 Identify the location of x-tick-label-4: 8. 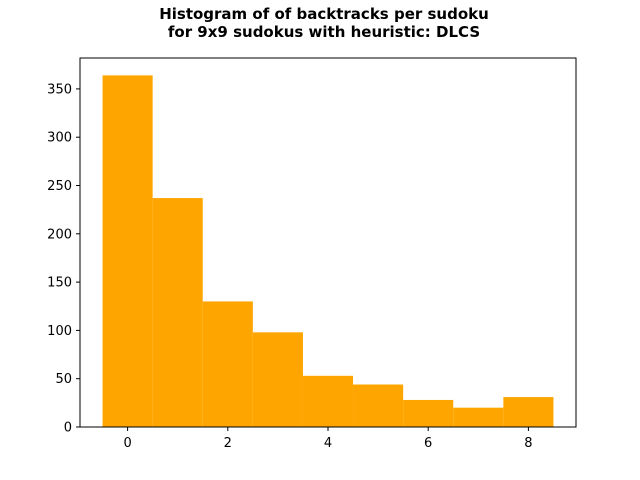
(528, 443).